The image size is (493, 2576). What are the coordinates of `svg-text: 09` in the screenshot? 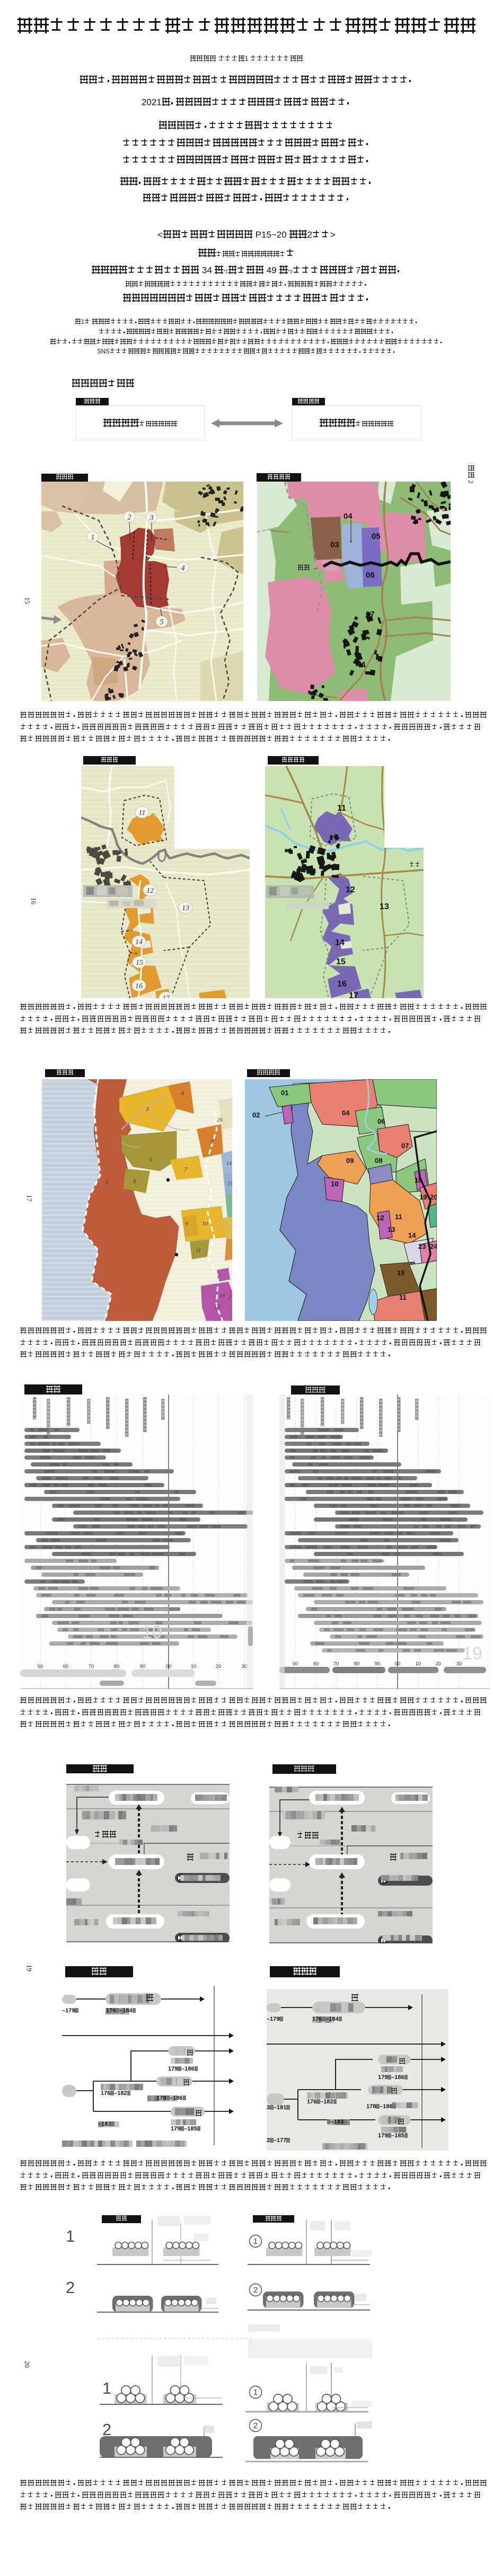 It's located at (350, 1161).